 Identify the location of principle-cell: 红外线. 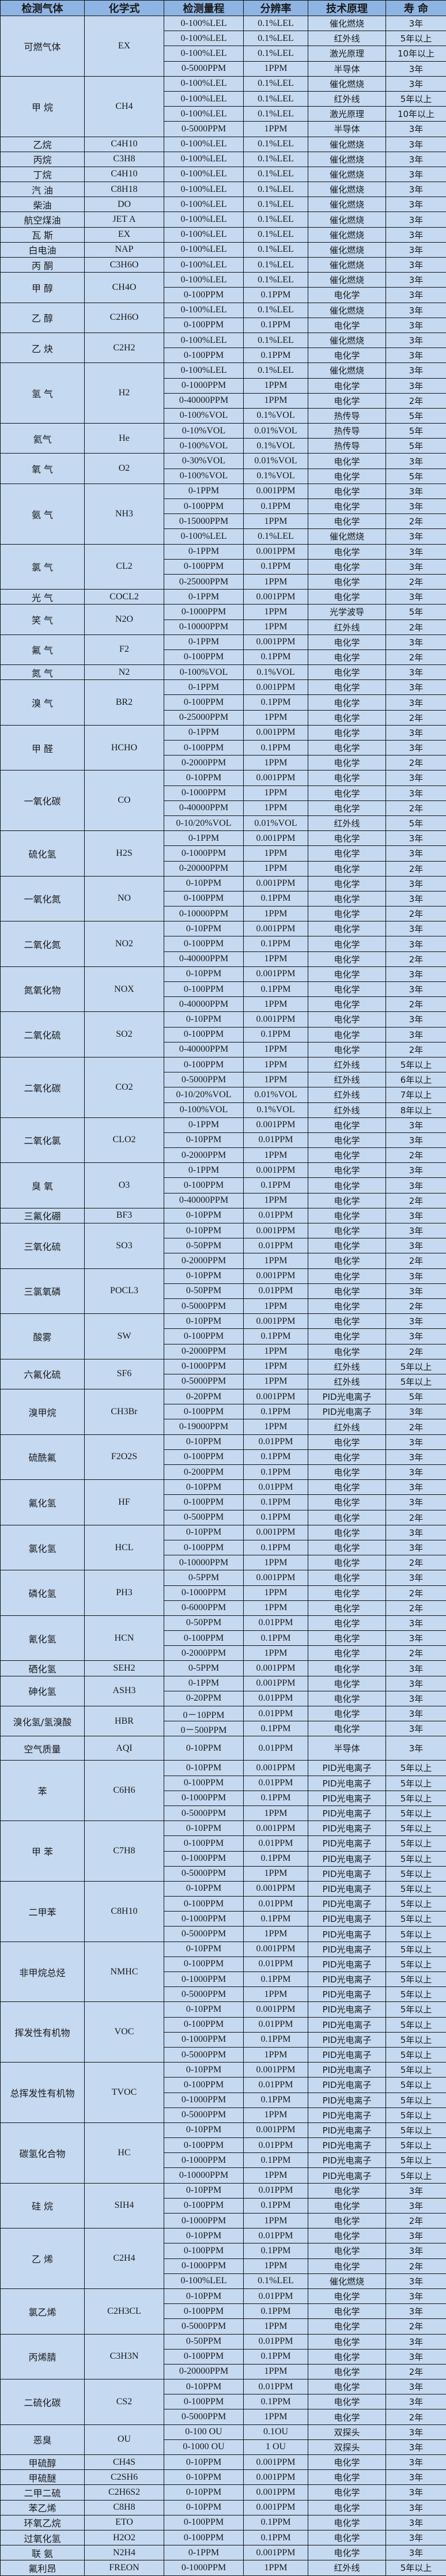
(347, 1064).